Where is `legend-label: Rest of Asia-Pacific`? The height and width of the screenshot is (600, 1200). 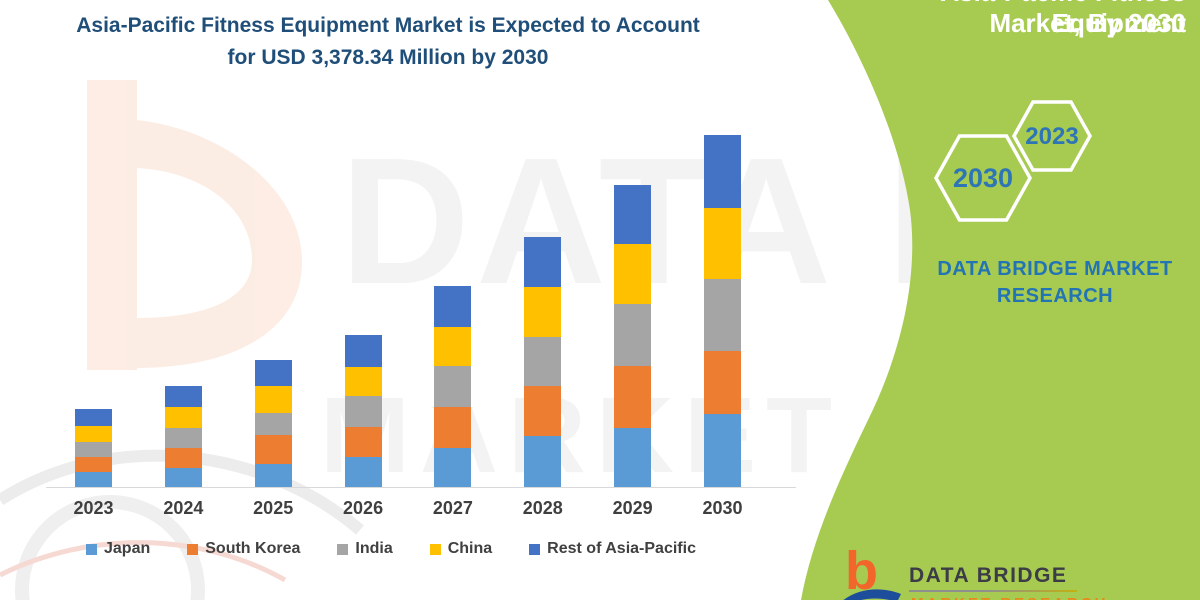 legend-label: Rest of Asia-Pacific is located at coordinates (621, 548).